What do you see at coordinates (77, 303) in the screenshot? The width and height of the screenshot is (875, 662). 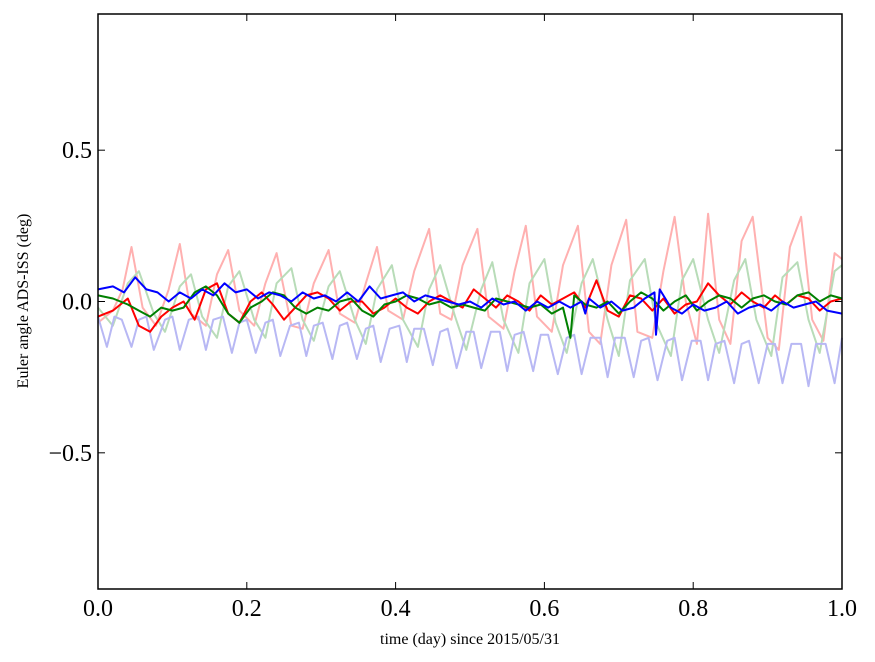 I see `y-tick-label: 0.0` at bounding box center [77, 303].